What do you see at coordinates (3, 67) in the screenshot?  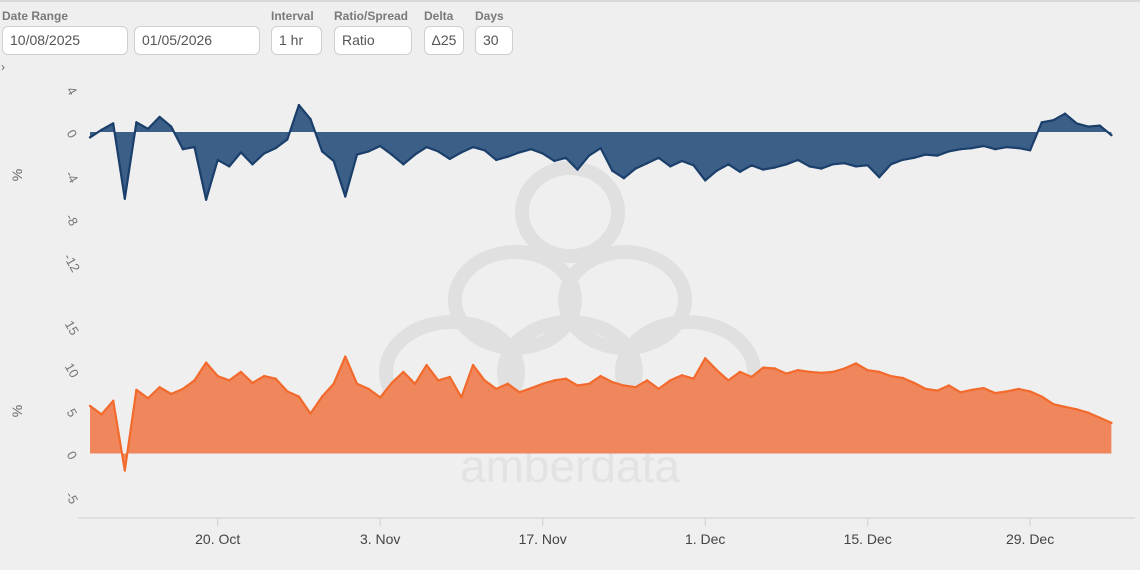 I see `expand-chevron-icon: ›` at bounding box center [3, 67].